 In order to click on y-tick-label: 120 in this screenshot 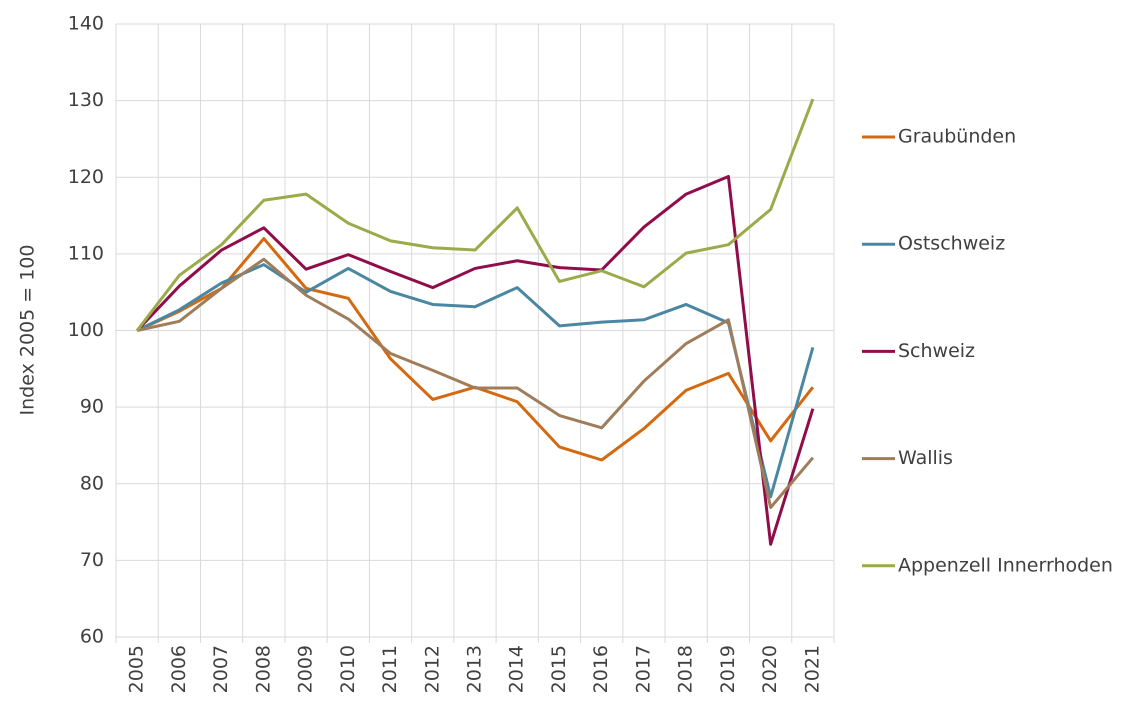, I will do `click(86, 177)`.